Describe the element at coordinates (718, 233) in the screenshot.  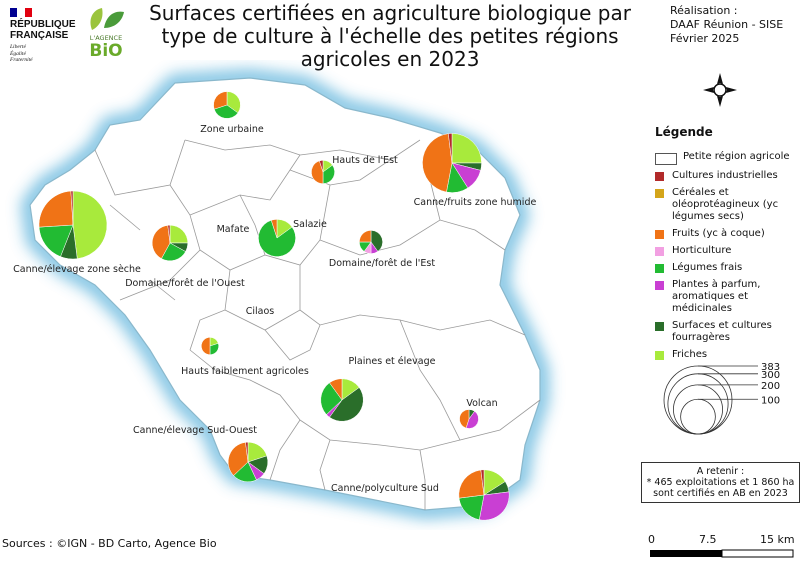
I see `legend-label: Fruits (yc à coque)` at that location.